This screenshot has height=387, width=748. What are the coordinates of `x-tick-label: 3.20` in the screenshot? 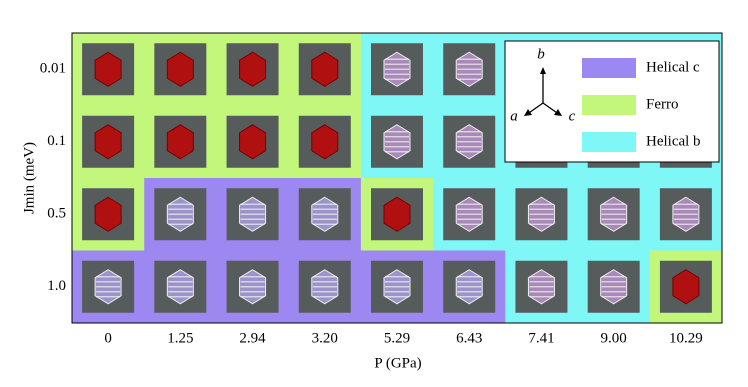 It's located at (325, 338).